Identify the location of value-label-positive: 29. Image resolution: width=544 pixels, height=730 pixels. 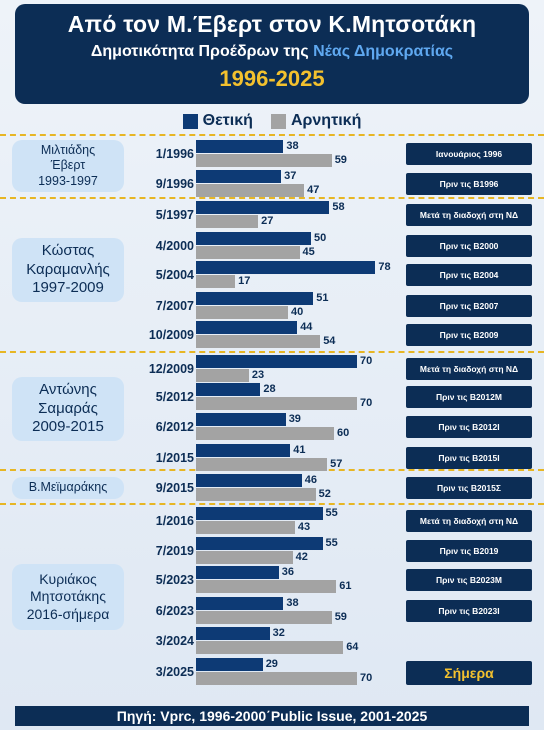
(271, 664).